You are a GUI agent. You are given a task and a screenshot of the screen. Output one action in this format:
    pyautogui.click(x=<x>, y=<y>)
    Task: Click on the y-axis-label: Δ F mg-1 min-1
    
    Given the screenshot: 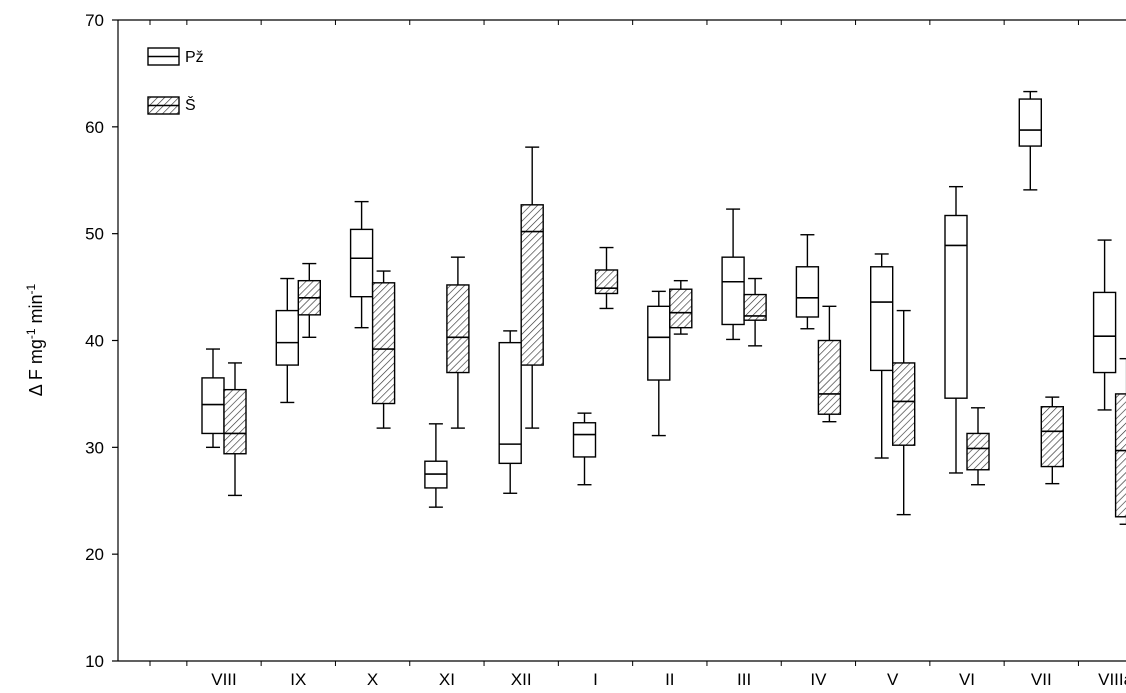 What is the action you would take?
    pyautogui.click(x=35, y=339)
    